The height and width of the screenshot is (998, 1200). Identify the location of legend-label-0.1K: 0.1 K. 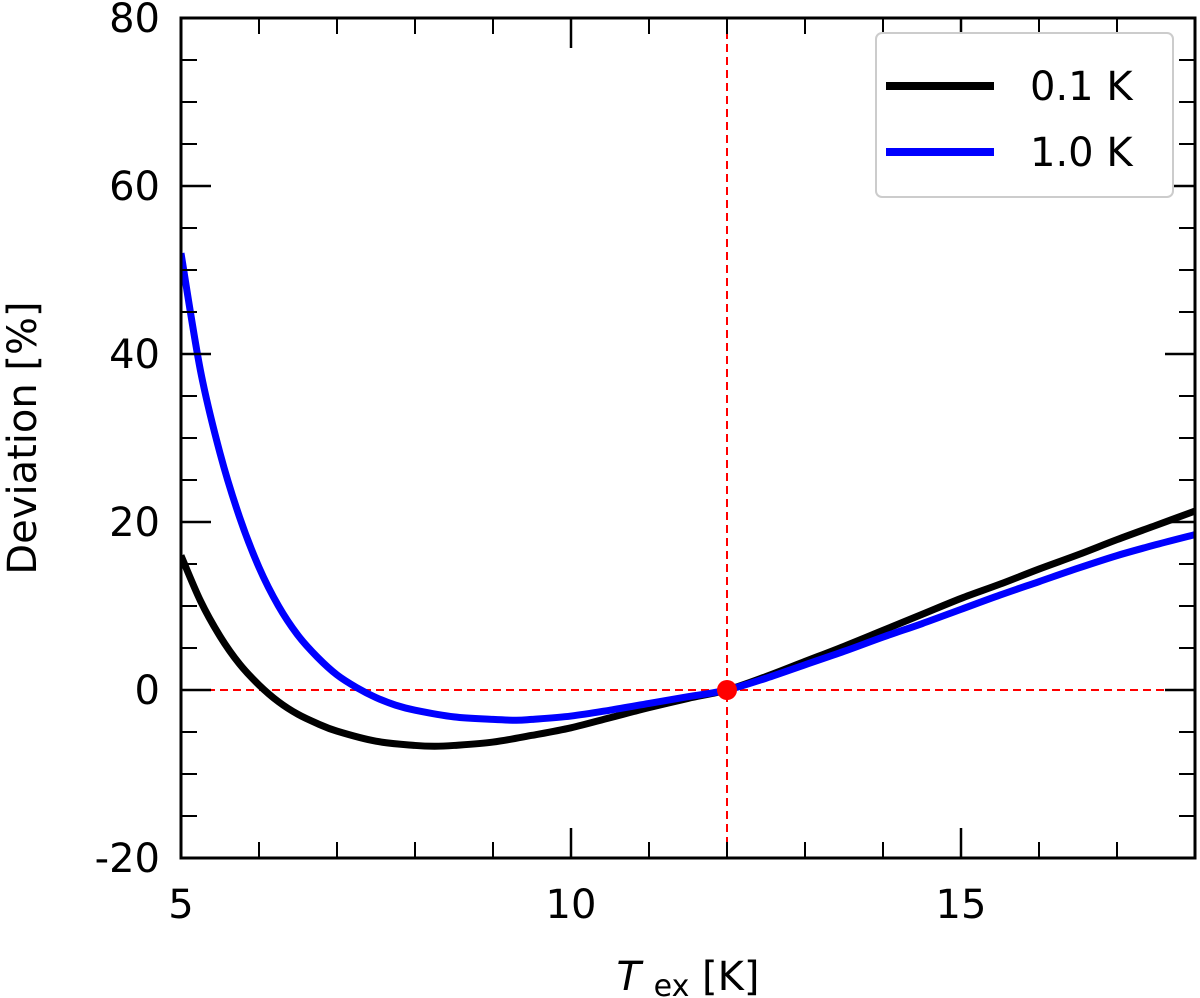
(1082, 87).